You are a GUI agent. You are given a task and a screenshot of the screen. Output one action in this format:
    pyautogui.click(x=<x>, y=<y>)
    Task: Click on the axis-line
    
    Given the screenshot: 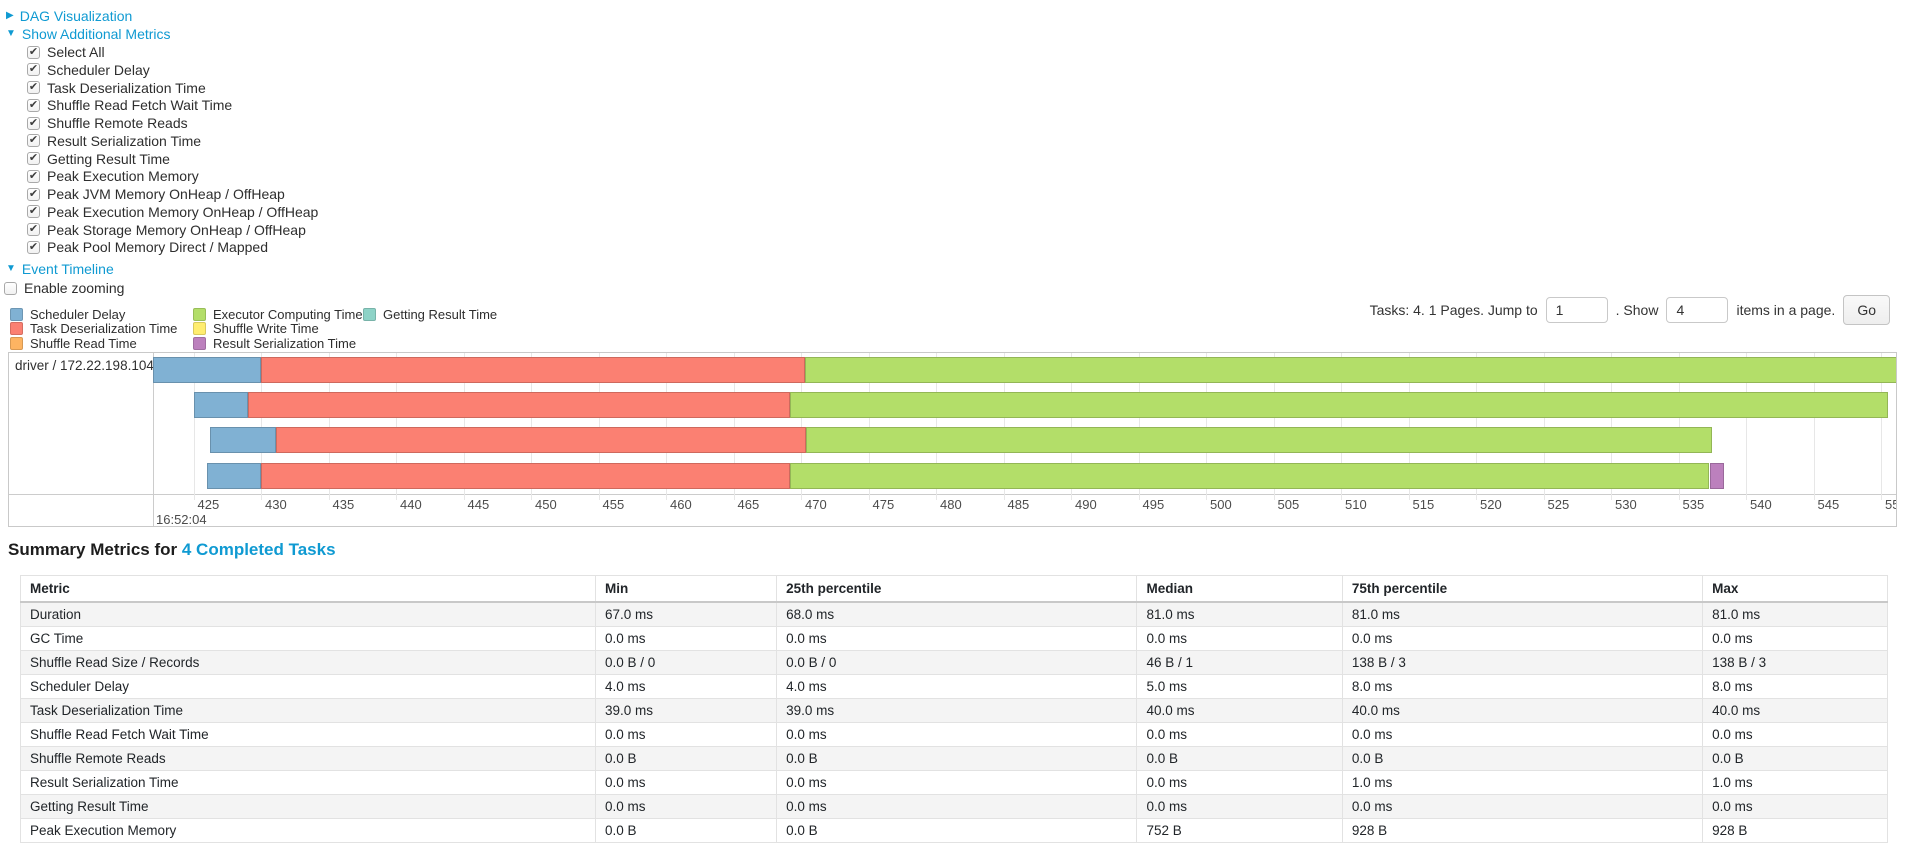 What is the action you would take?
    pyautogui.click(x=952, y=494)
    